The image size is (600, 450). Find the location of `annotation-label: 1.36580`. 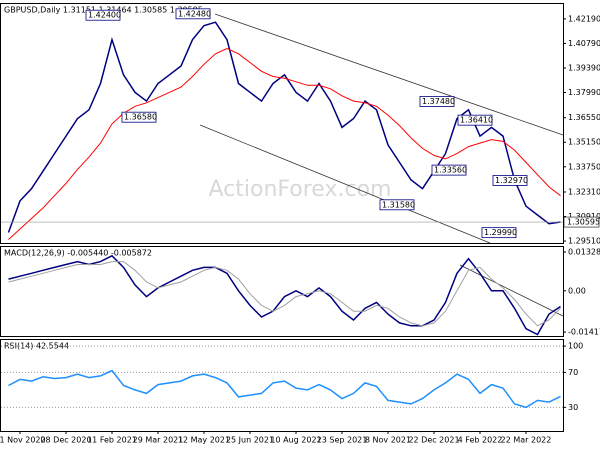

annotation-label: 1.36580 is located at coordinates (140, 117).